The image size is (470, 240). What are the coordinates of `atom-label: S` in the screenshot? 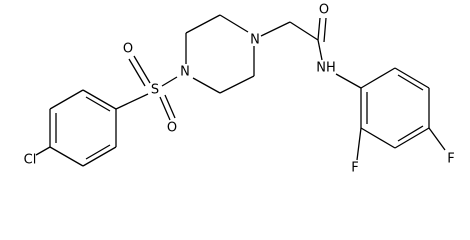 It's located at (155, 90).